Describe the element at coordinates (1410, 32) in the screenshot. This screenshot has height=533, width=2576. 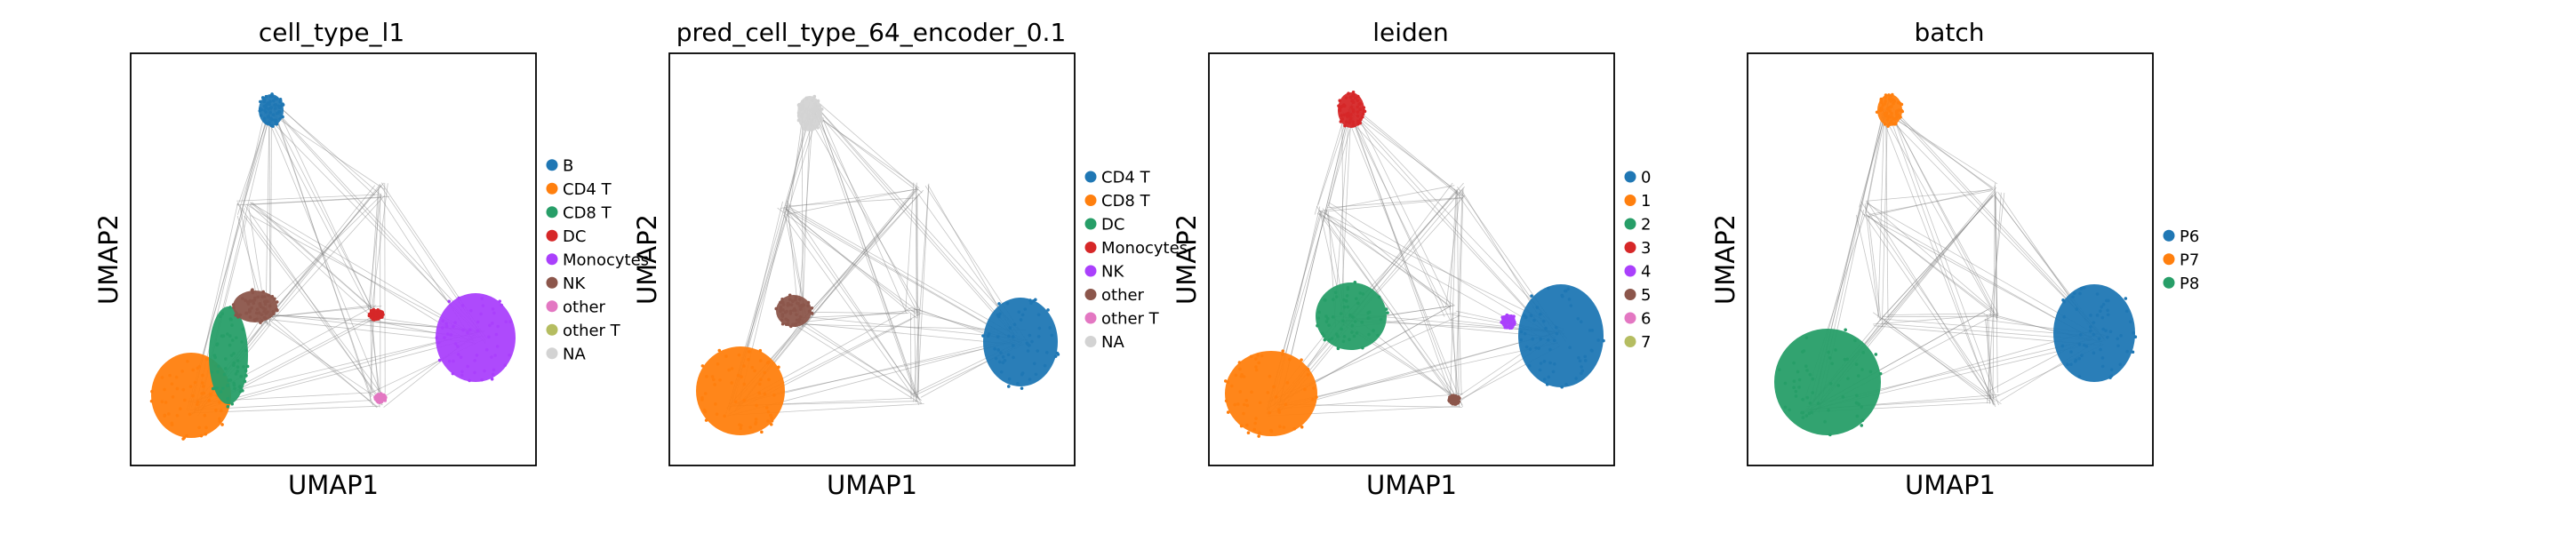
I see `panel-title: leiden` at that location.